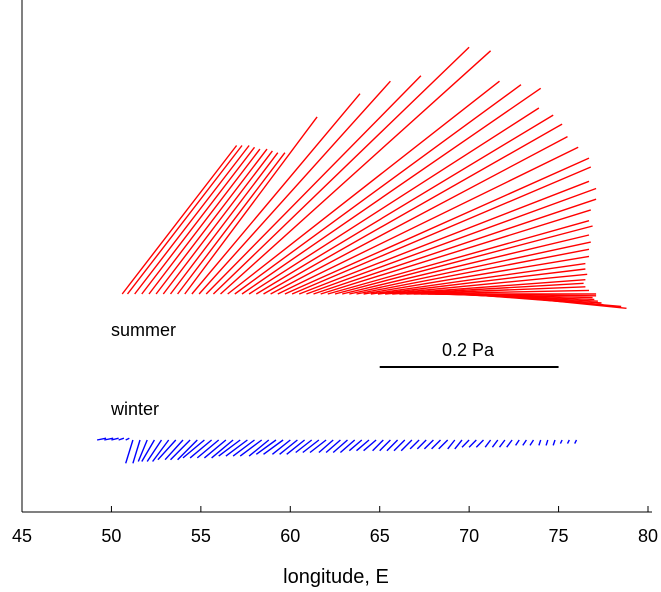 The width and height of the screenshot is (661, 592). I want to click on scale-label: 0.2 Pa, so click(468, 350).